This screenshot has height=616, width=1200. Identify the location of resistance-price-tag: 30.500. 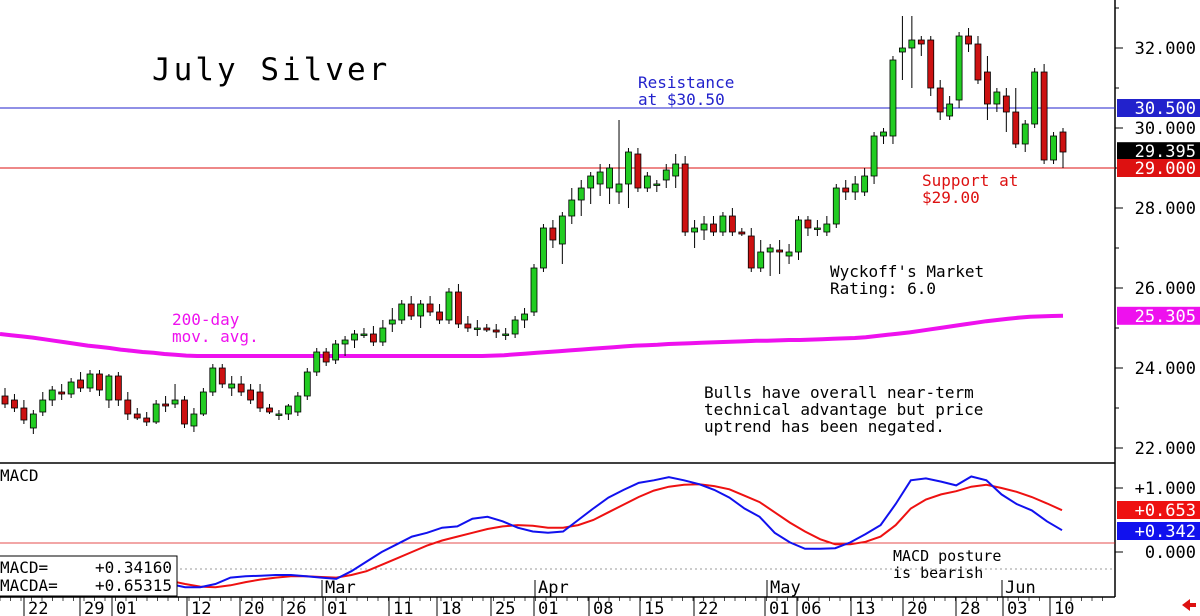
(1158, 109).